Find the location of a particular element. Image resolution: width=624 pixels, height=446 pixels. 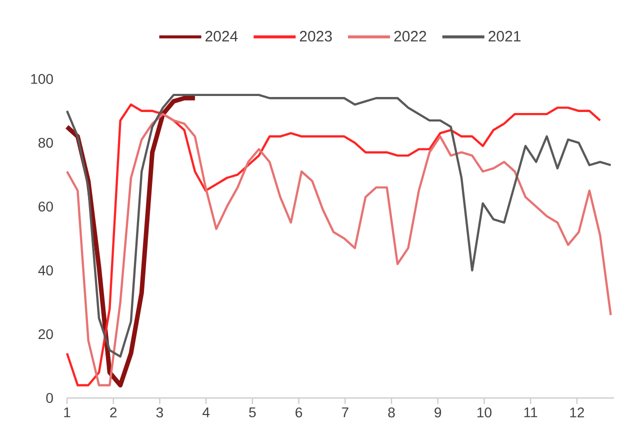

legend-label: 2024 is located at coordinates (222, 36).